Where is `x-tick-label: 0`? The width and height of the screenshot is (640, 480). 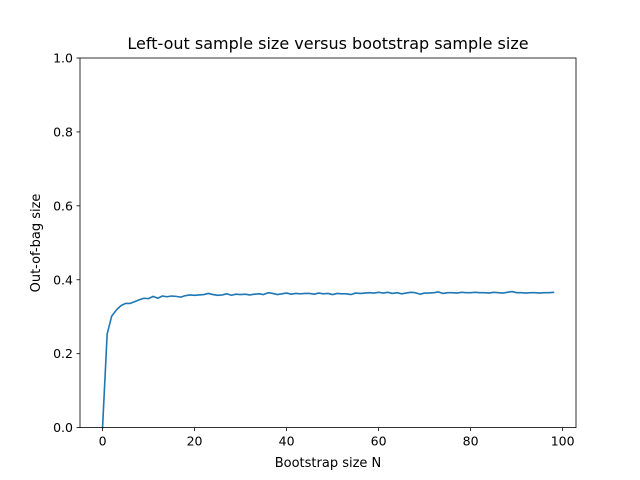 x-tick-label: 0 is located at coordinates (103, 441).